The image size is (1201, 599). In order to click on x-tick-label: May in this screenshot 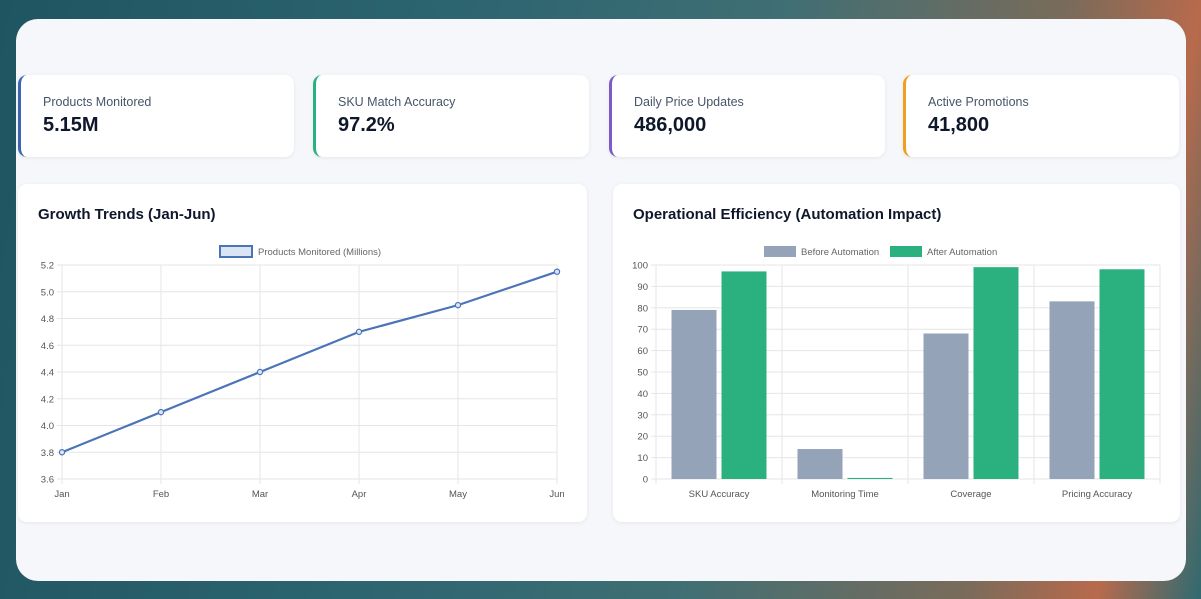, I will do `click(458, 494)`.